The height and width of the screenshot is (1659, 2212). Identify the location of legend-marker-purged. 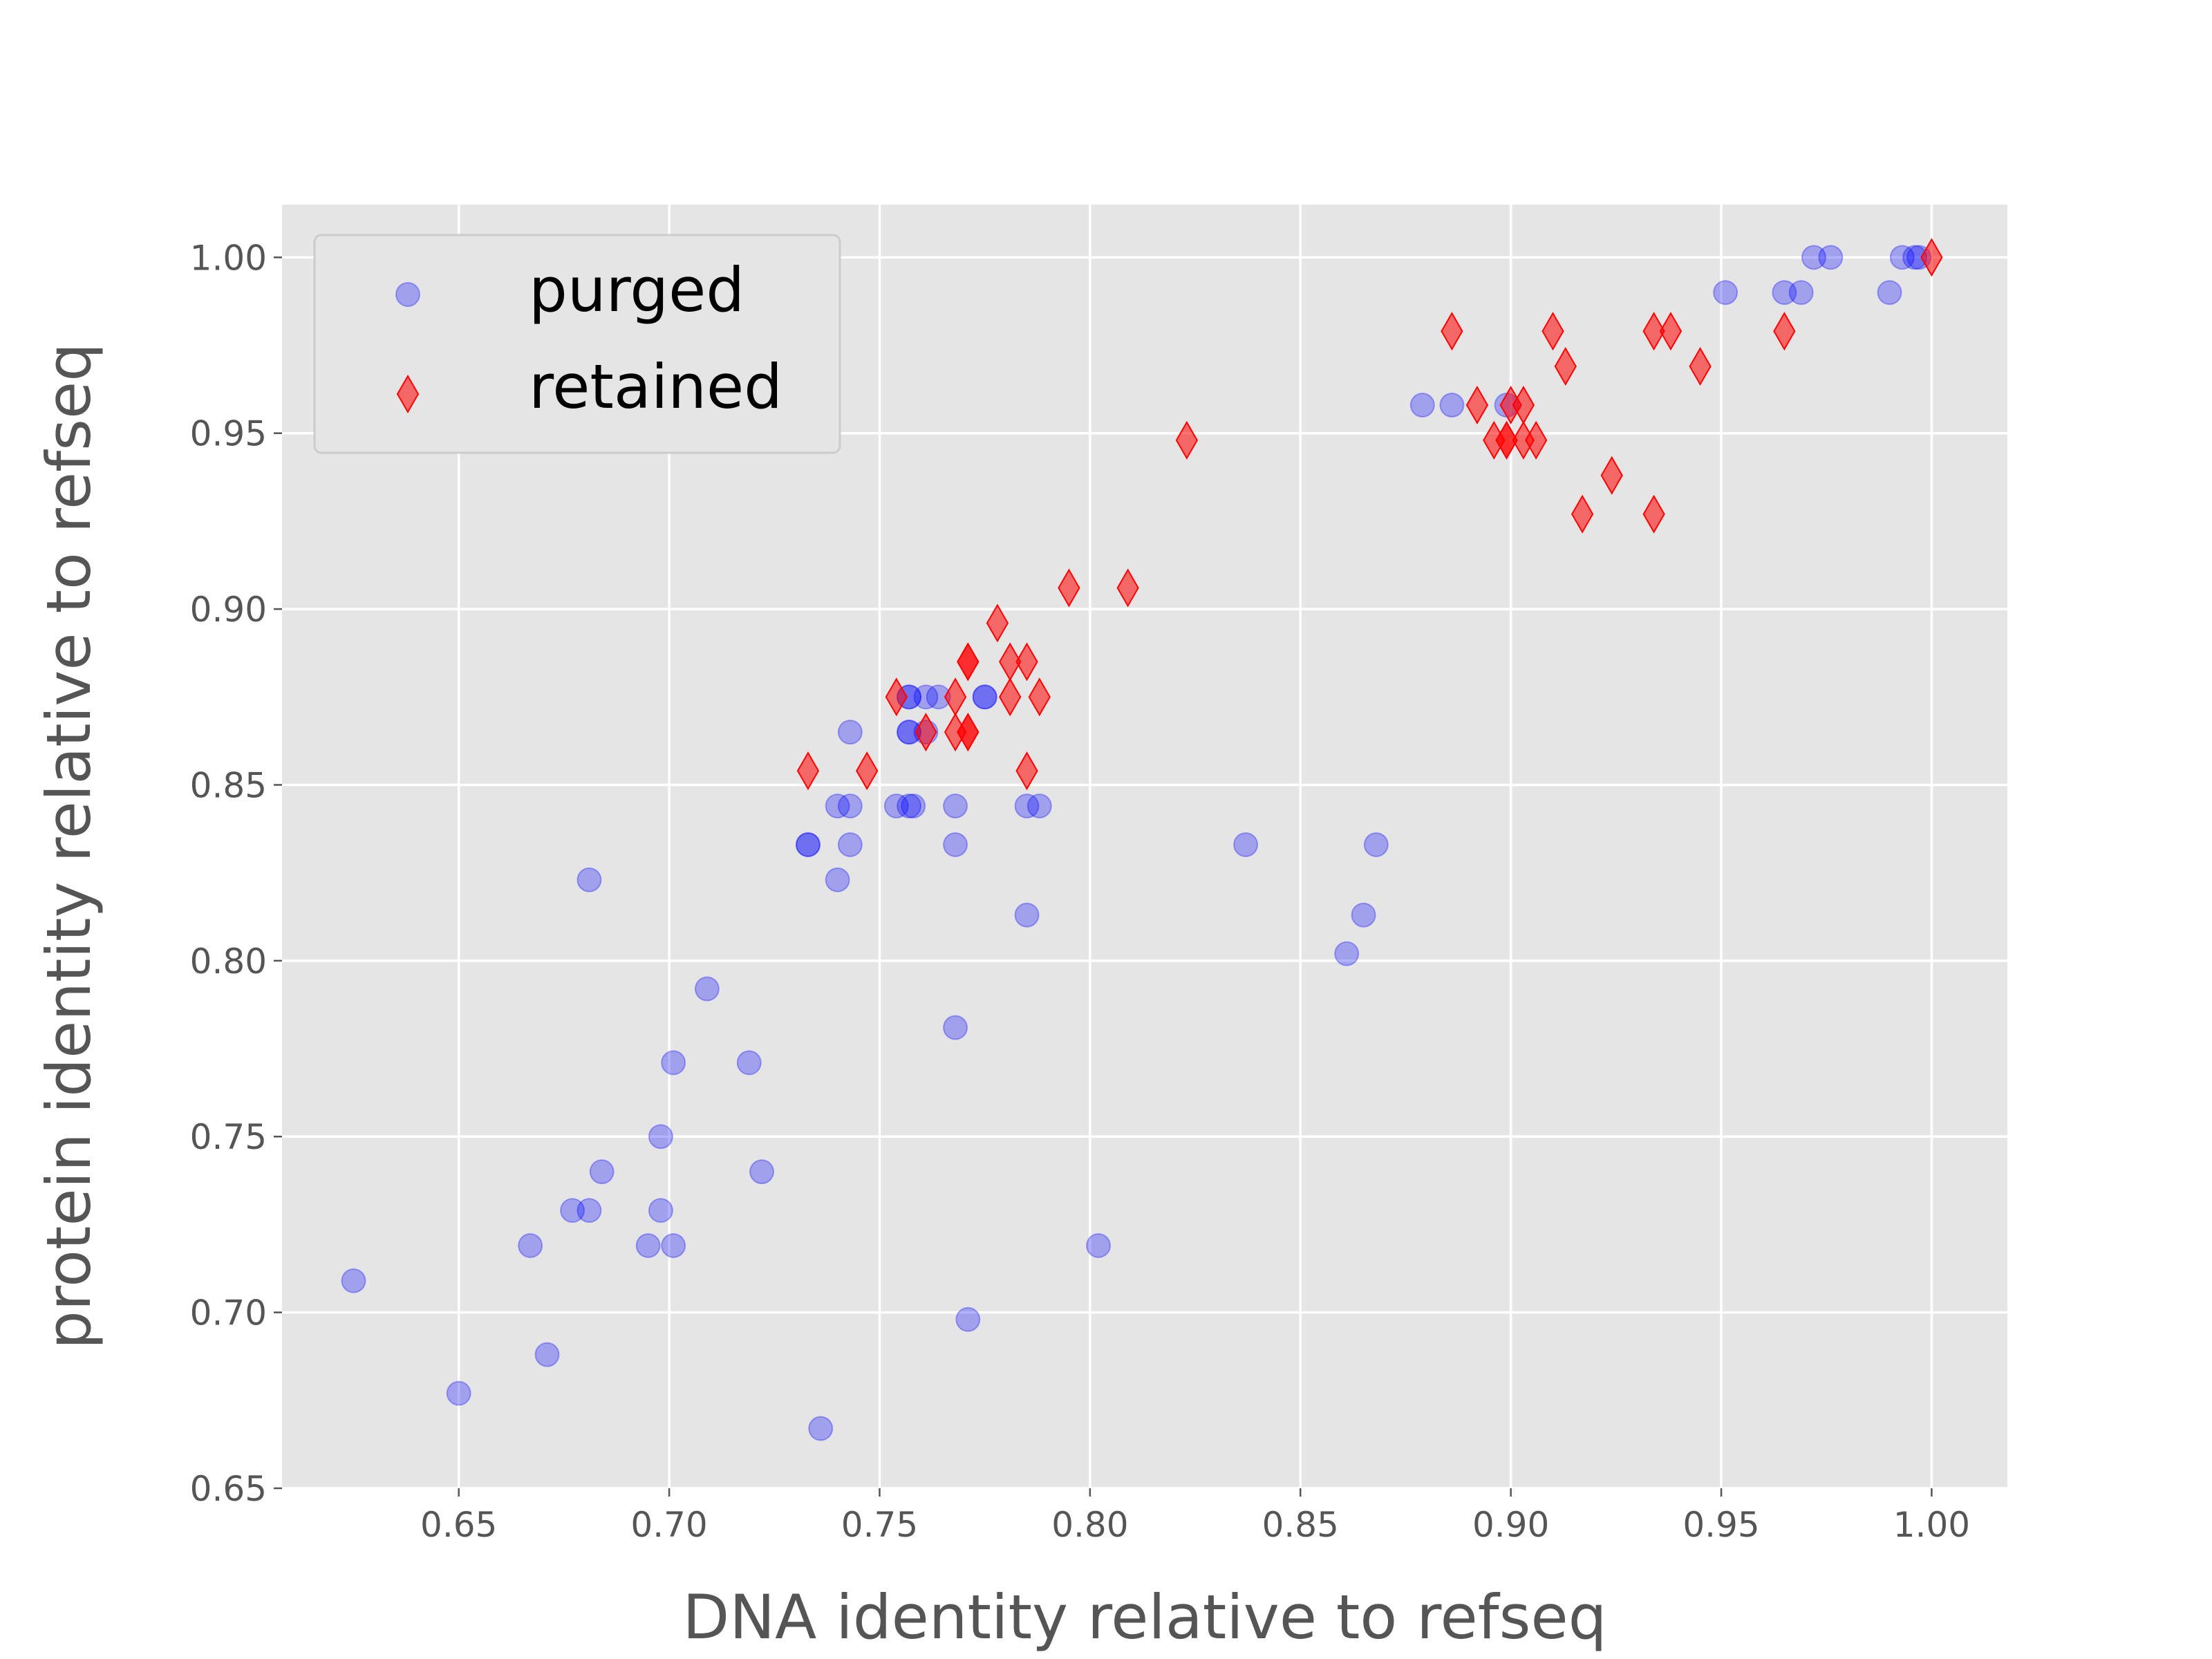
(407, 294).